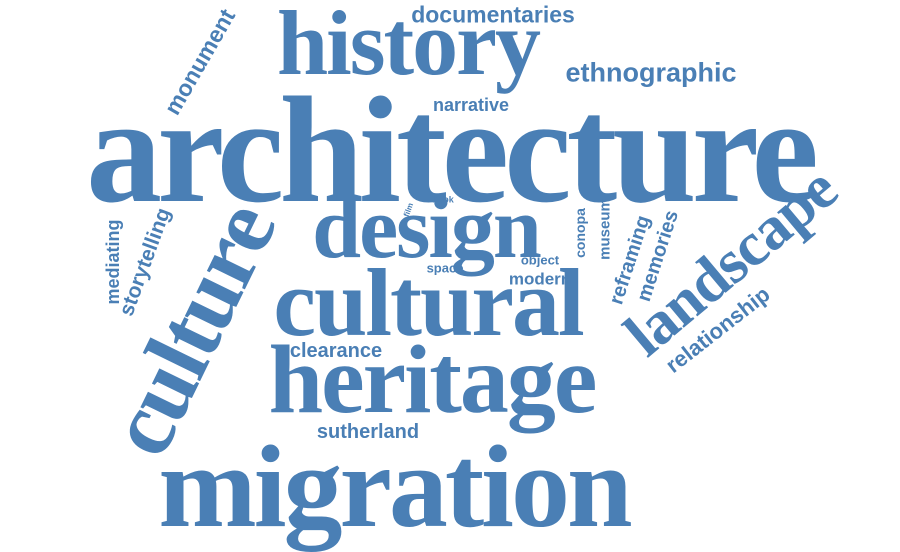 Image resolution: width=900 pixels, height=552 pixels. Describe the element at coordinates (443, 199) in the screenshot. I see `word-book: book` at that location.